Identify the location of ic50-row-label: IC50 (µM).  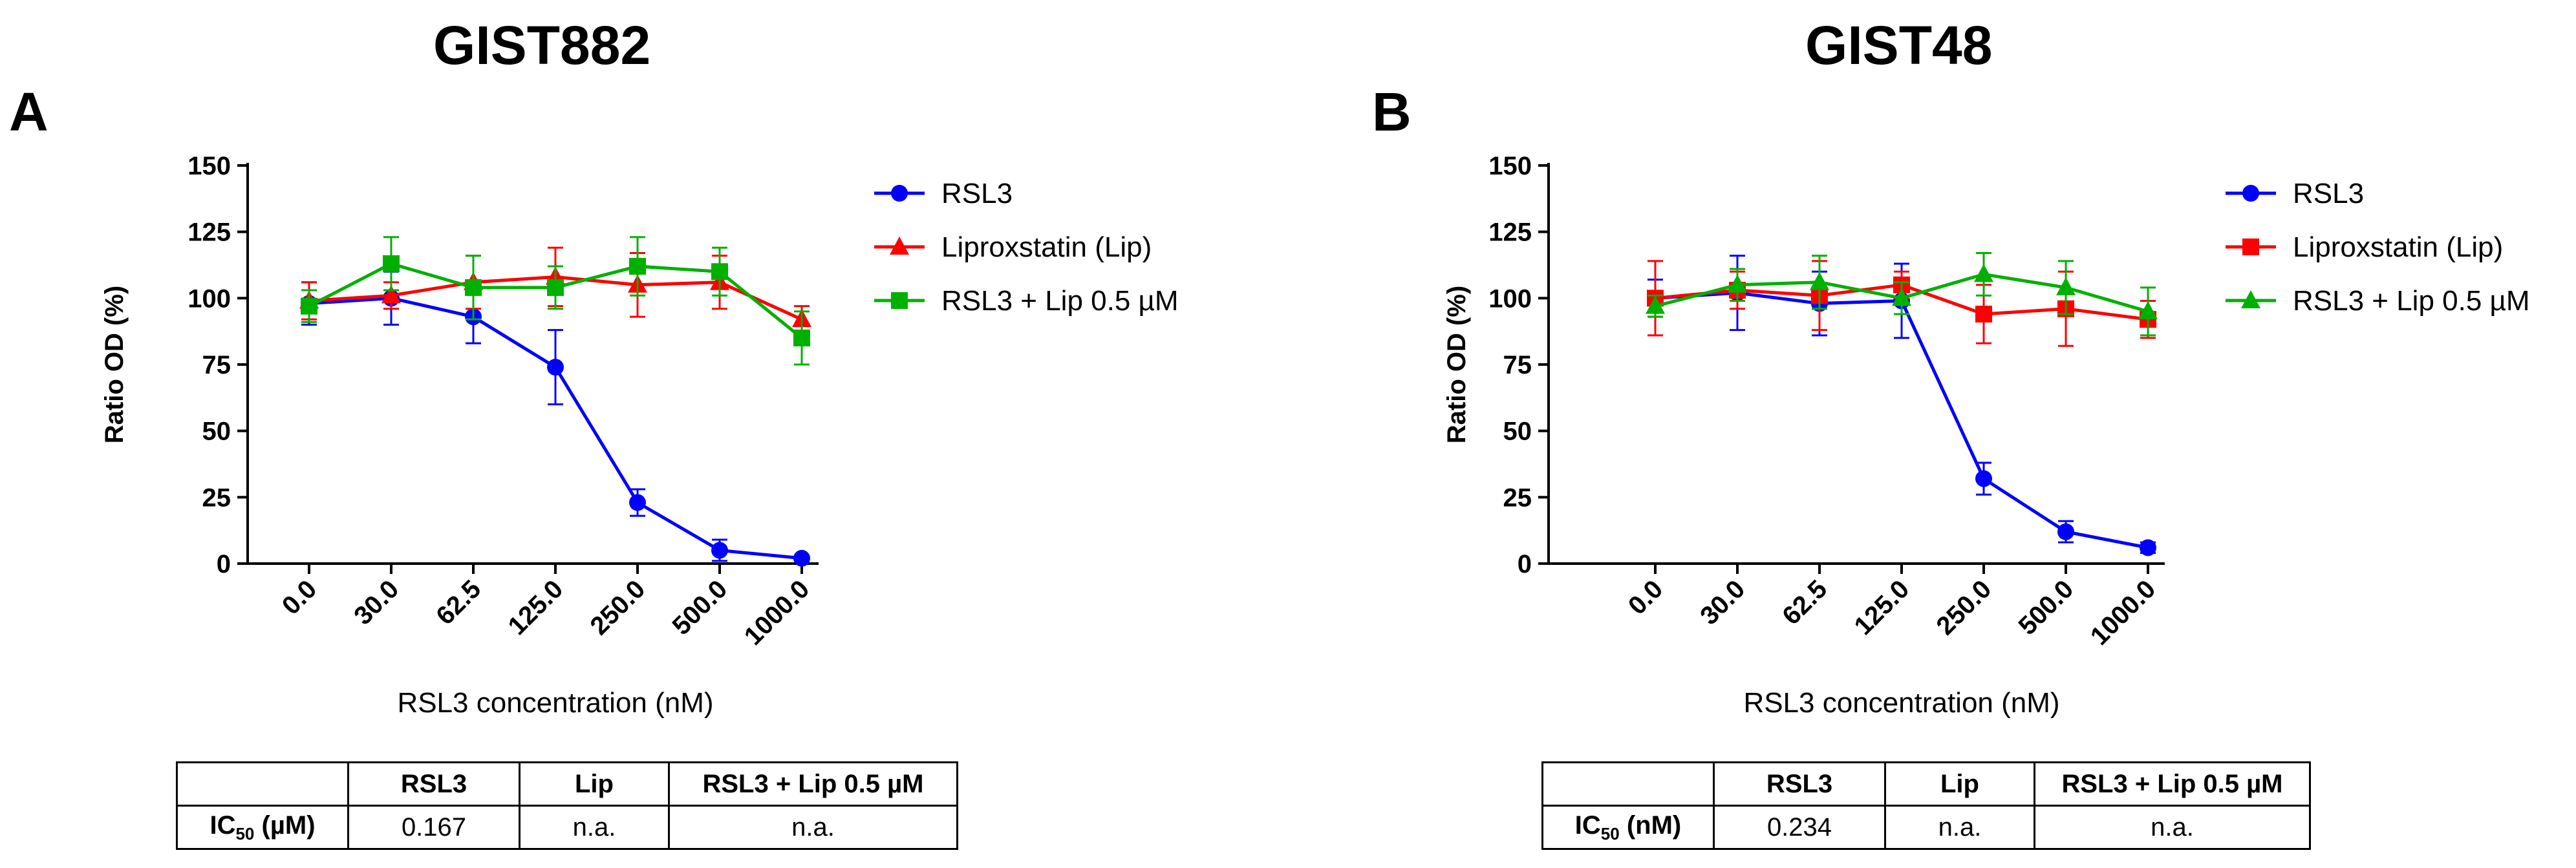
(262, 827).